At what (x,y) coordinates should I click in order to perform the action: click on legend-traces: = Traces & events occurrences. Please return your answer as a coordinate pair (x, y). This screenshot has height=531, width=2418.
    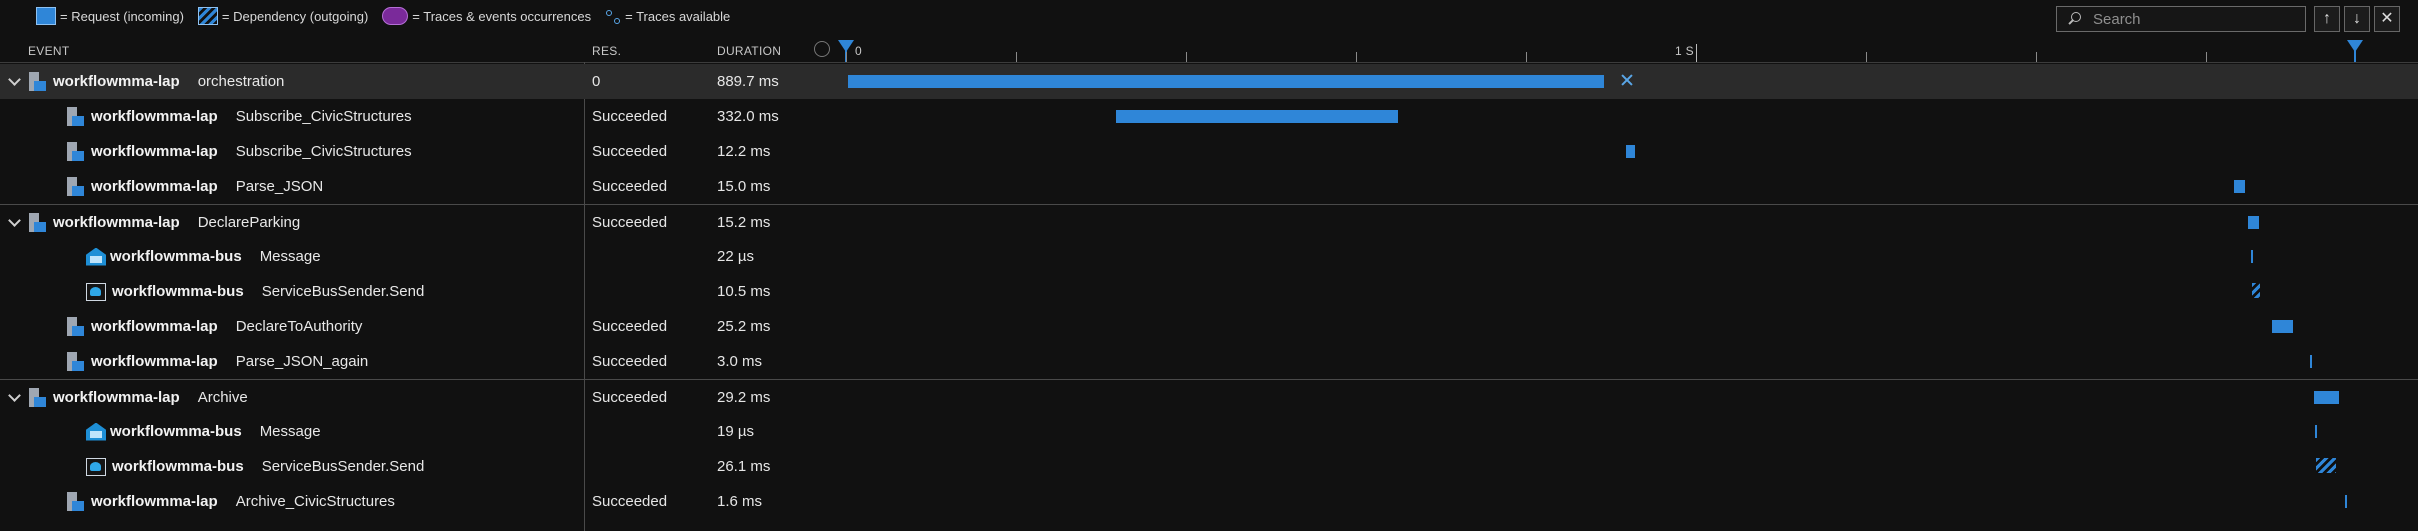
    Looking at the image, I should click on (486, 16).